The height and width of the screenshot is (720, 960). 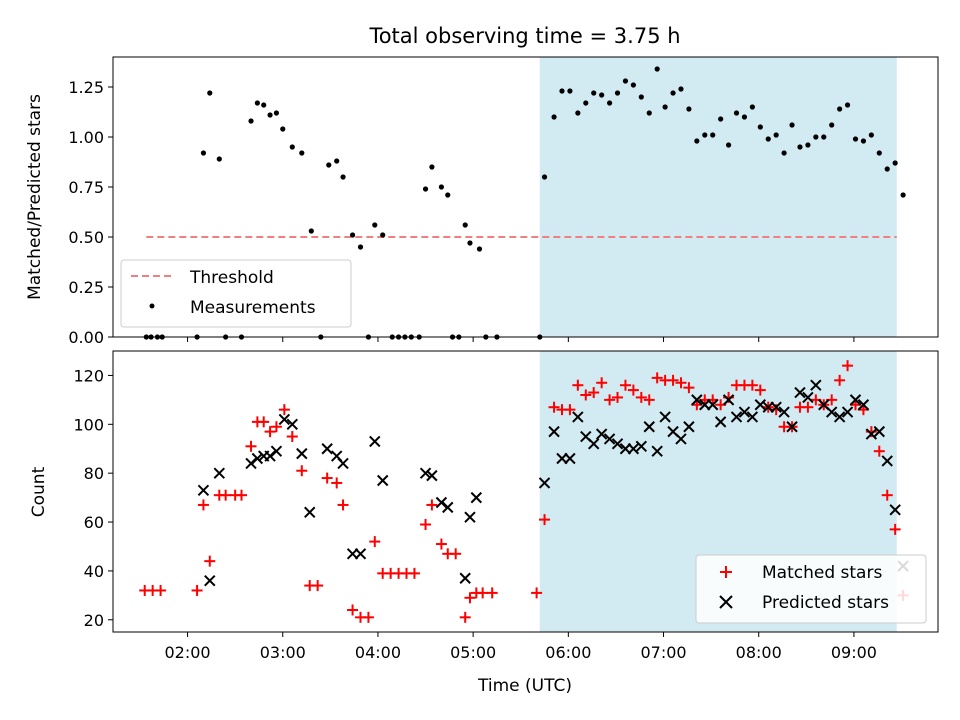 I want to click on top-y-tick-label: 1.00, so click(x=86, y=137).